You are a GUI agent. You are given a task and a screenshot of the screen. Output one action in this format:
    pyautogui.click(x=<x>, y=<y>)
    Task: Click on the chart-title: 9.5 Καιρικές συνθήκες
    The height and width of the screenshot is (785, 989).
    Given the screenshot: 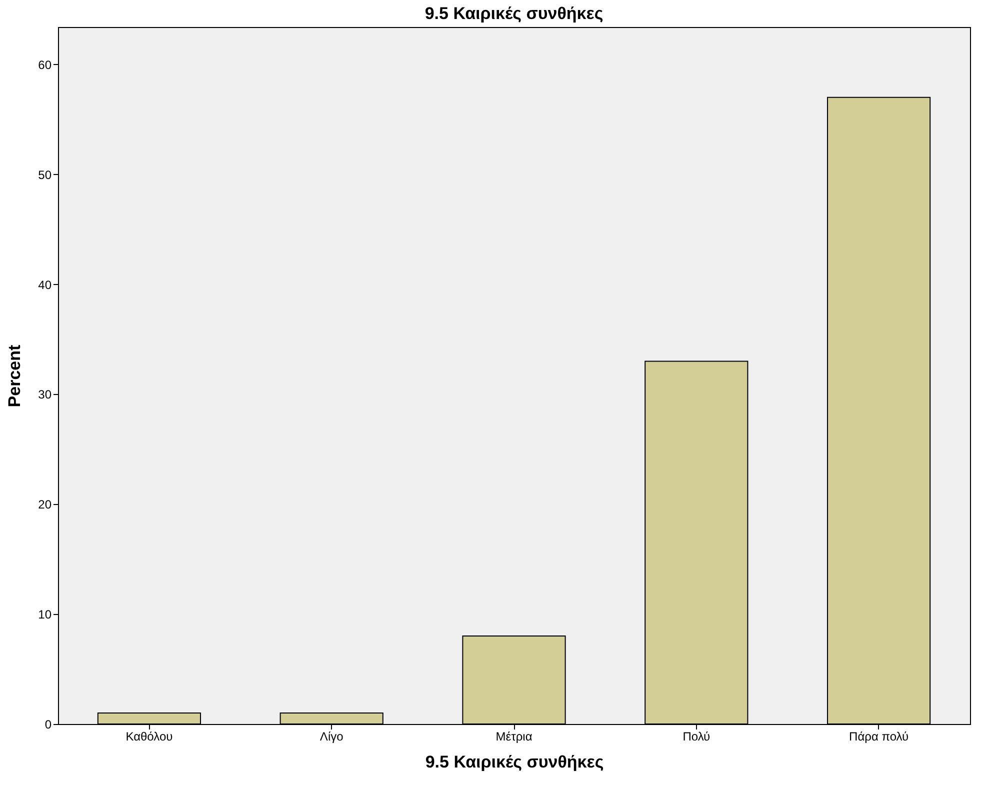 What is the action you would take?
    pyautogui.click(x=514, y=13)
    